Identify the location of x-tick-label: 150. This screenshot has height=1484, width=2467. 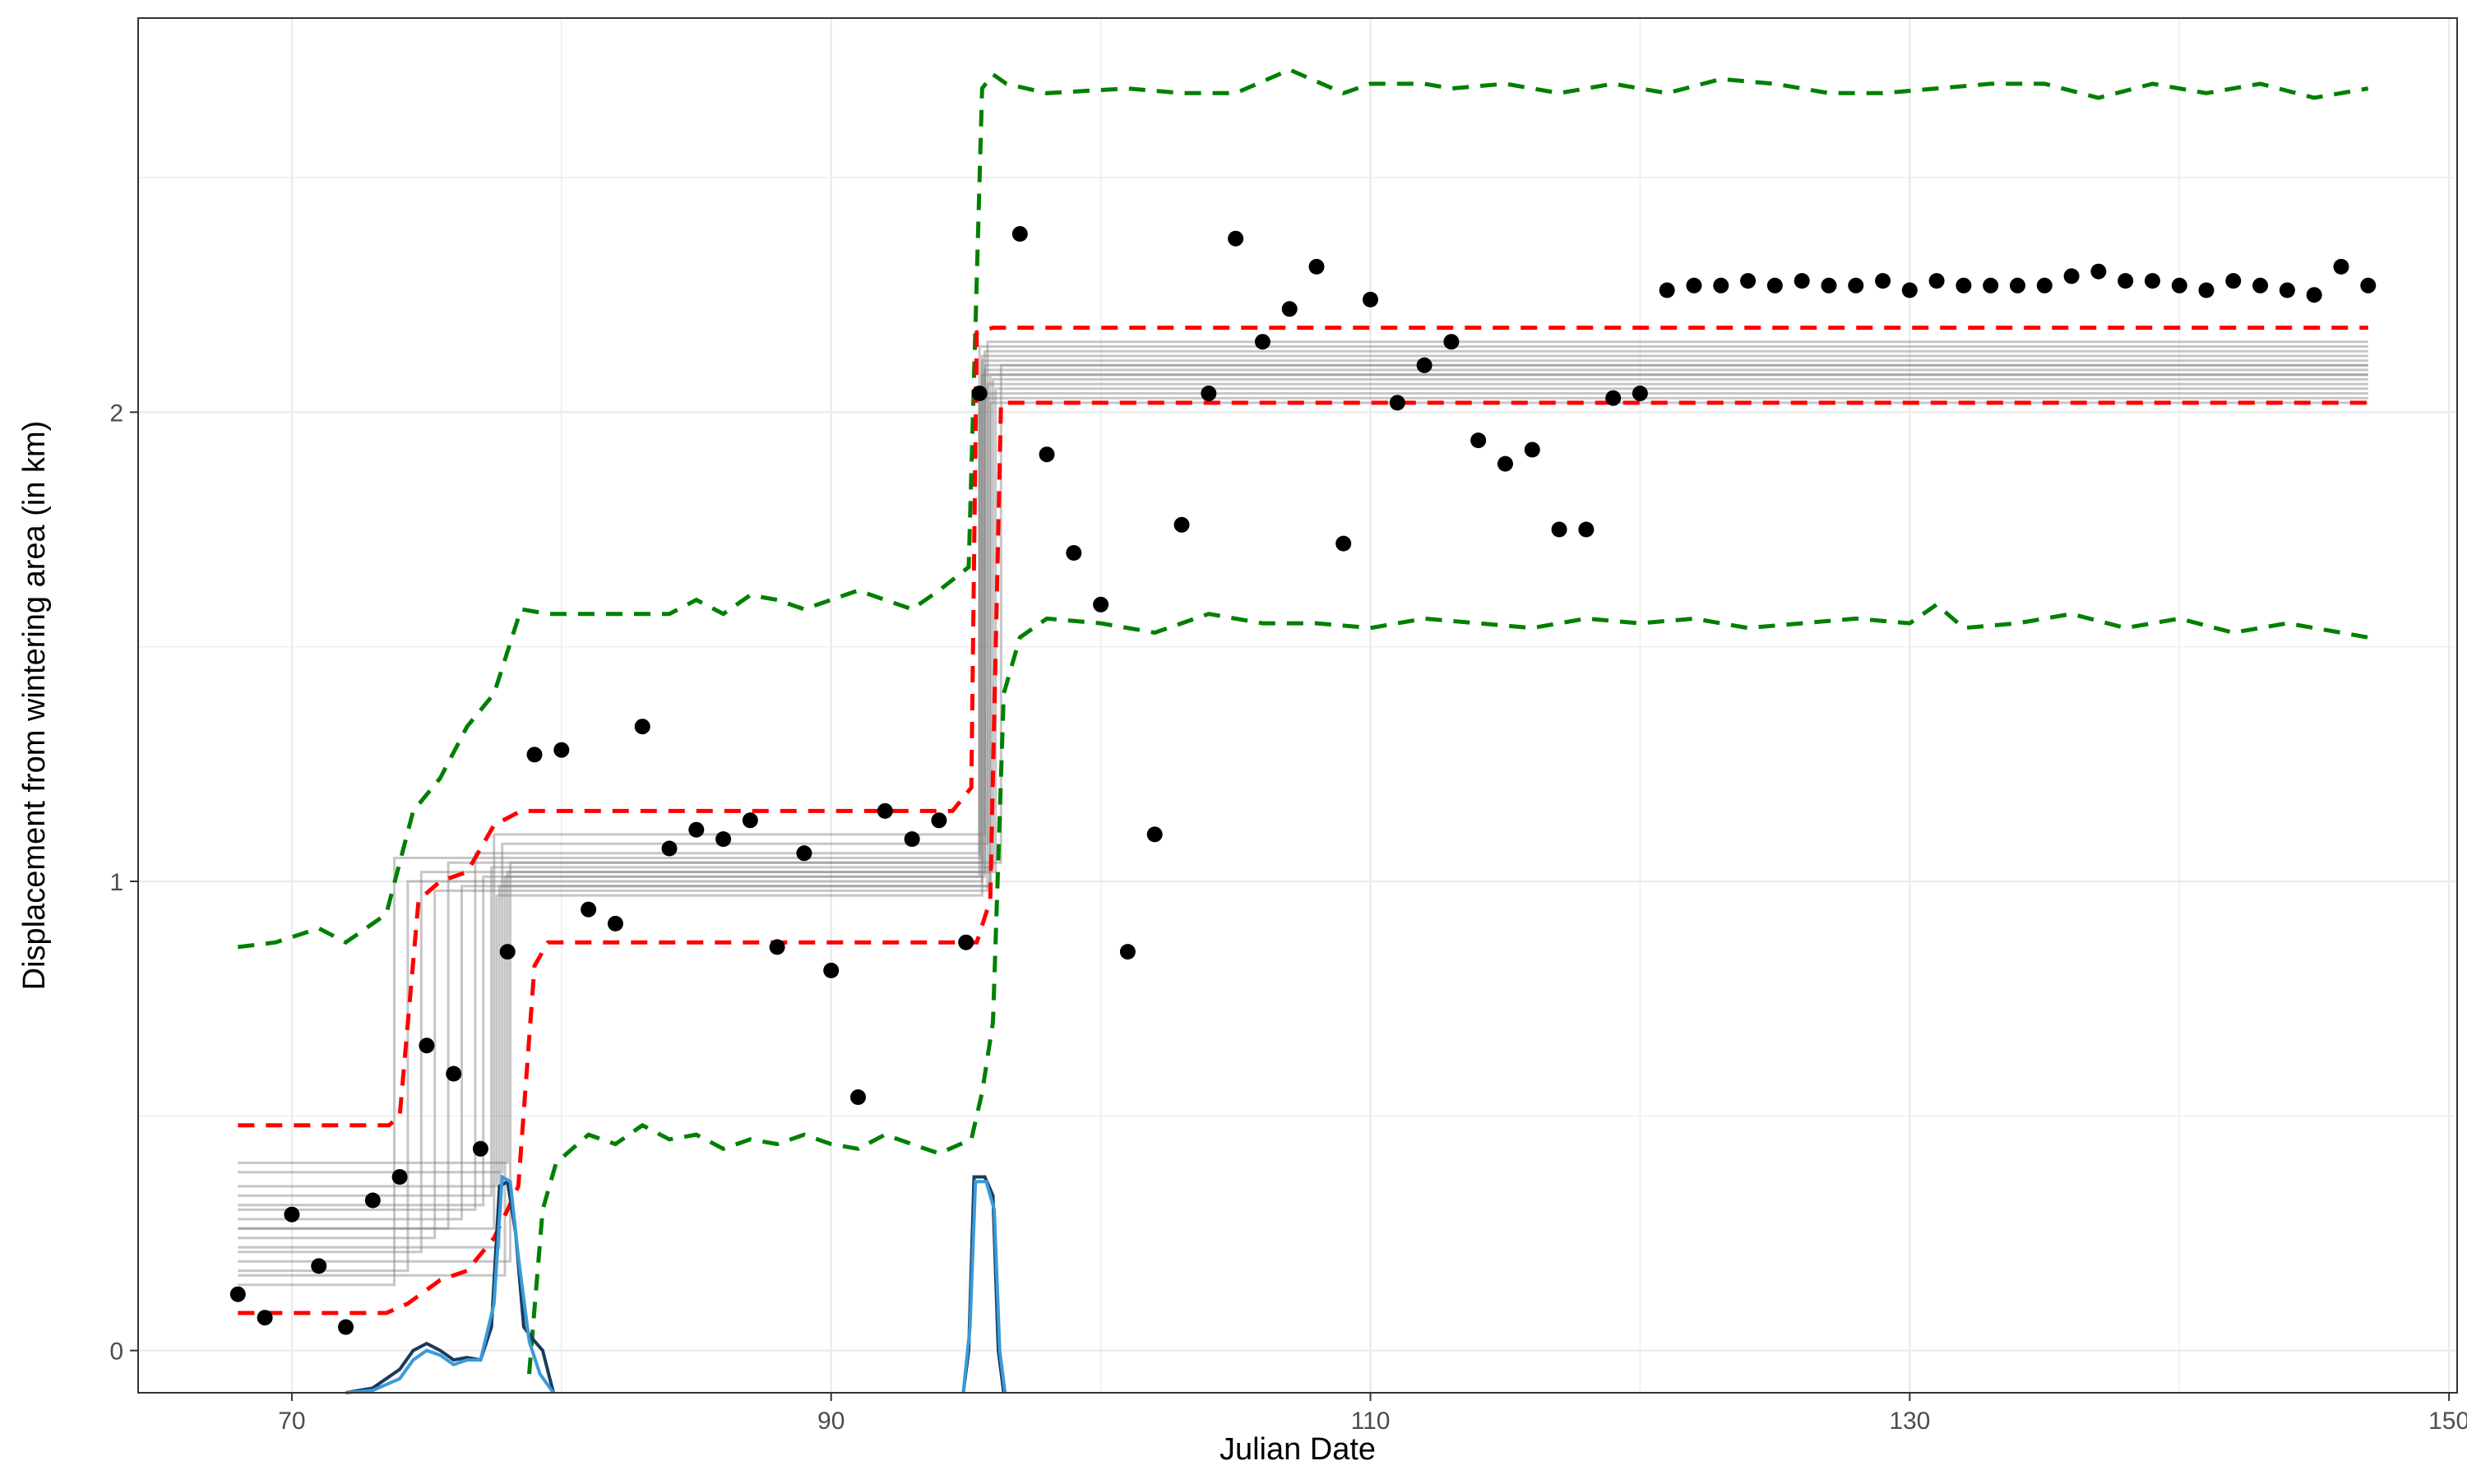
(2447, 1422).